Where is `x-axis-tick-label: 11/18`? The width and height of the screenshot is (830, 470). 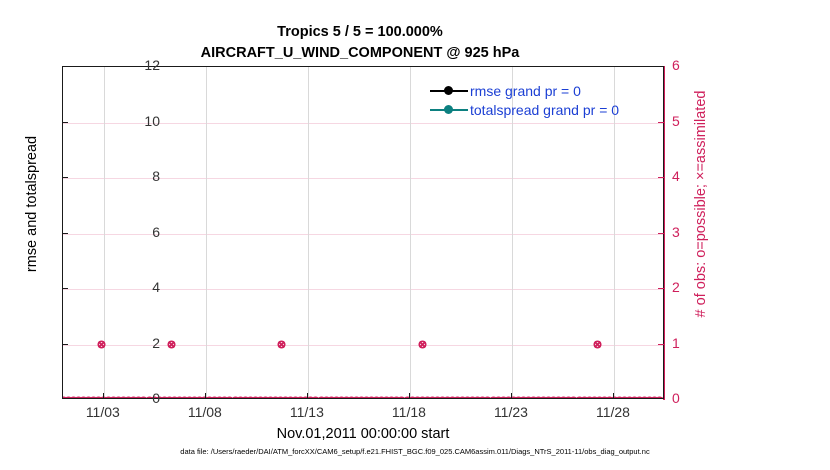 x-axis-tick-label: 11/18 is located at coordinates (408, 412).